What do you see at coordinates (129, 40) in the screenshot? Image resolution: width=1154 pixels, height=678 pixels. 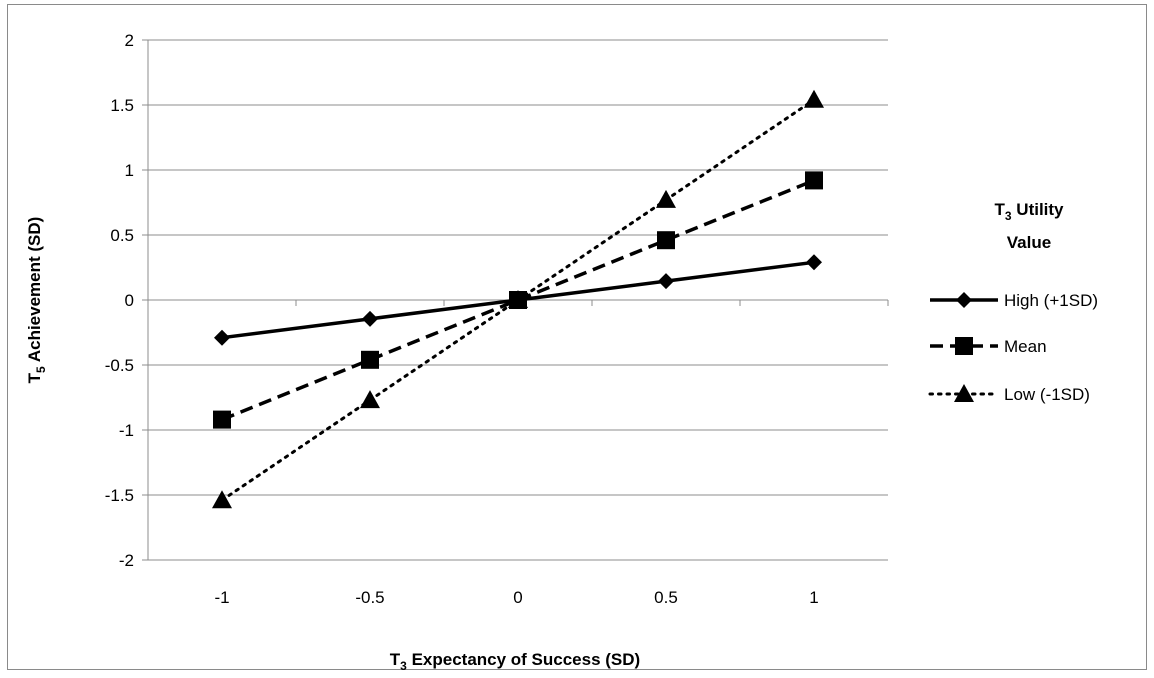 I see `y-tick-label: 2` at bounding box center [129, 40].